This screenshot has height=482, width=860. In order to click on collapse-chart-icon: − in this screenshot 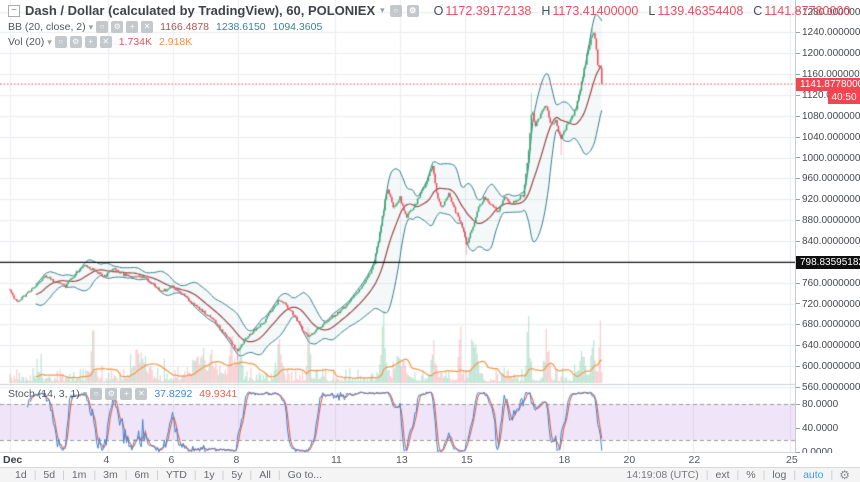, I will do `click(14, 10)`.